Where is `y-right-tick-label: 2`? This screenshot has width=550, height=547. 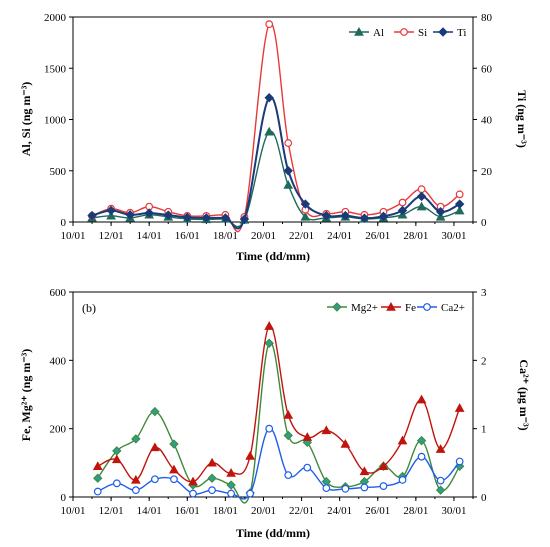 y-right-tick-label: 2 is located at coordinates (484, 361).